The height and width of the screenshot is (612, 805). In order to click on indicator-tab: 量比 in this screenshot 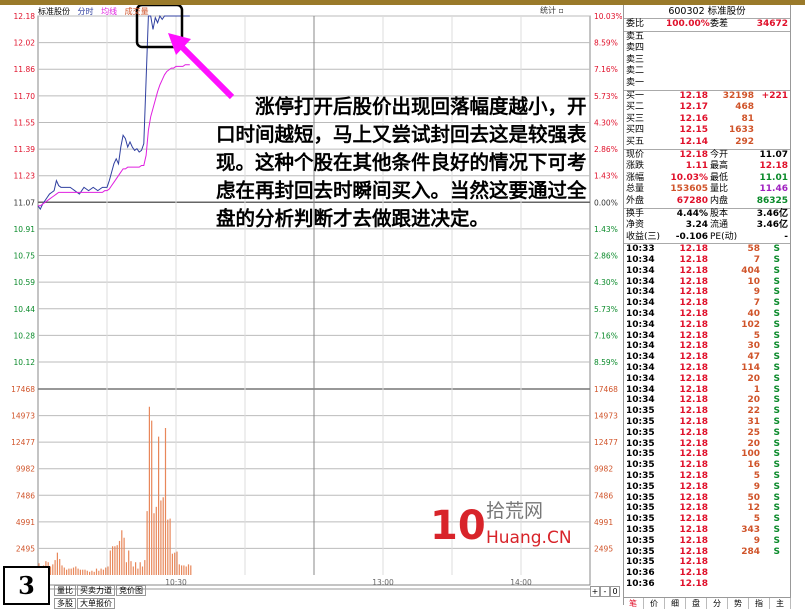, I will do `click(65, 590)`.